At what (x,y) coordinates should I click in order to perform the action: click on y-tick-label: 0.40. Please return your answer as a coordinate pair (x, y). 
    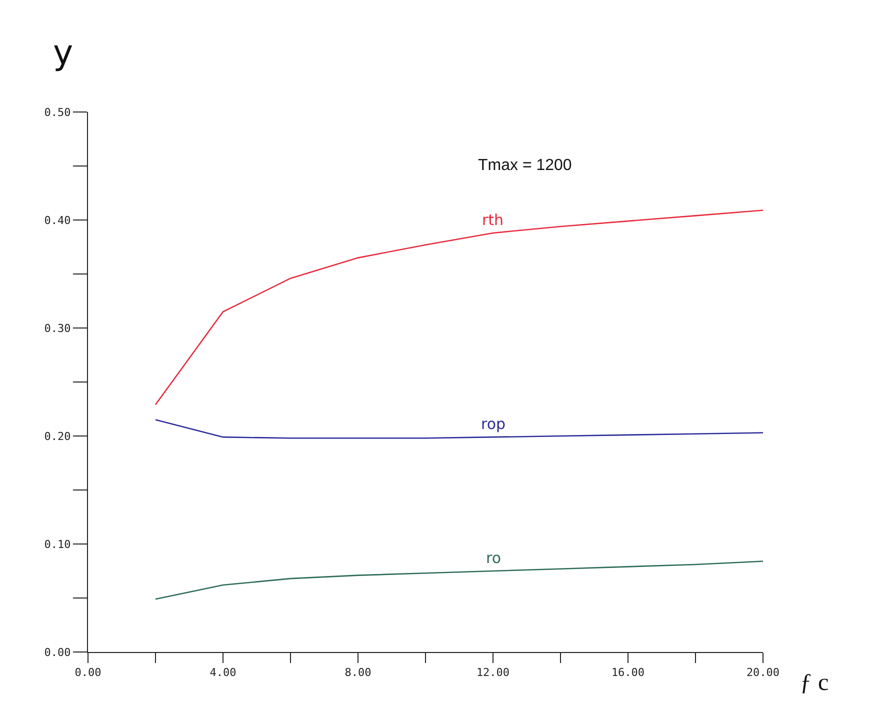
    Looking at the image, I should click on (57, 220).